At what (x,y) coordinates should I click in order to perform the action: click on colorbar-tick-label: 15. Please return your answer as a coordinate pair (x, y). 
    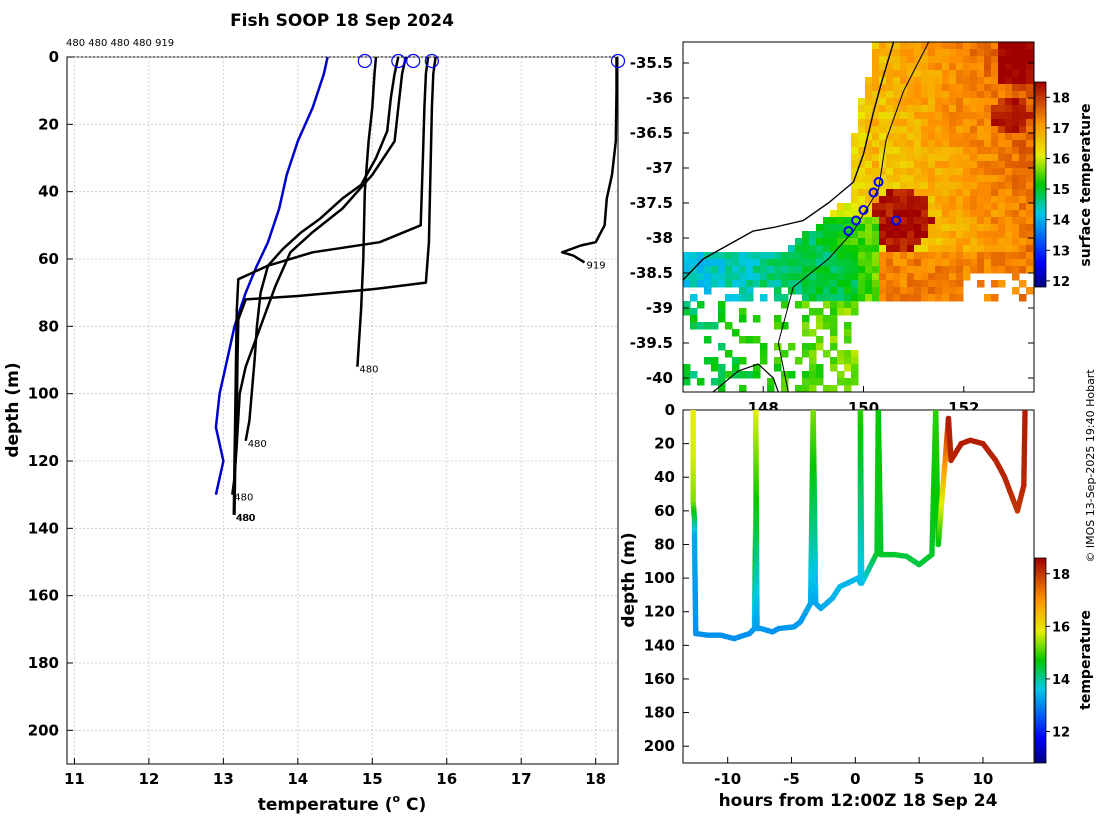
    Looking at the image, I should click on (1061, 190).